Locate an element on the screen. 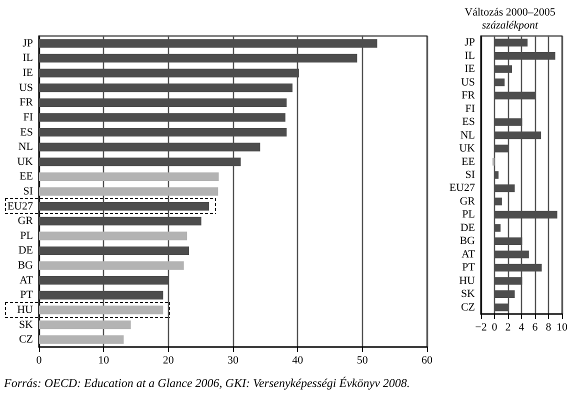 The image size is (580, 393). x-tick-label: 60 is located at coordinates (427, 360).